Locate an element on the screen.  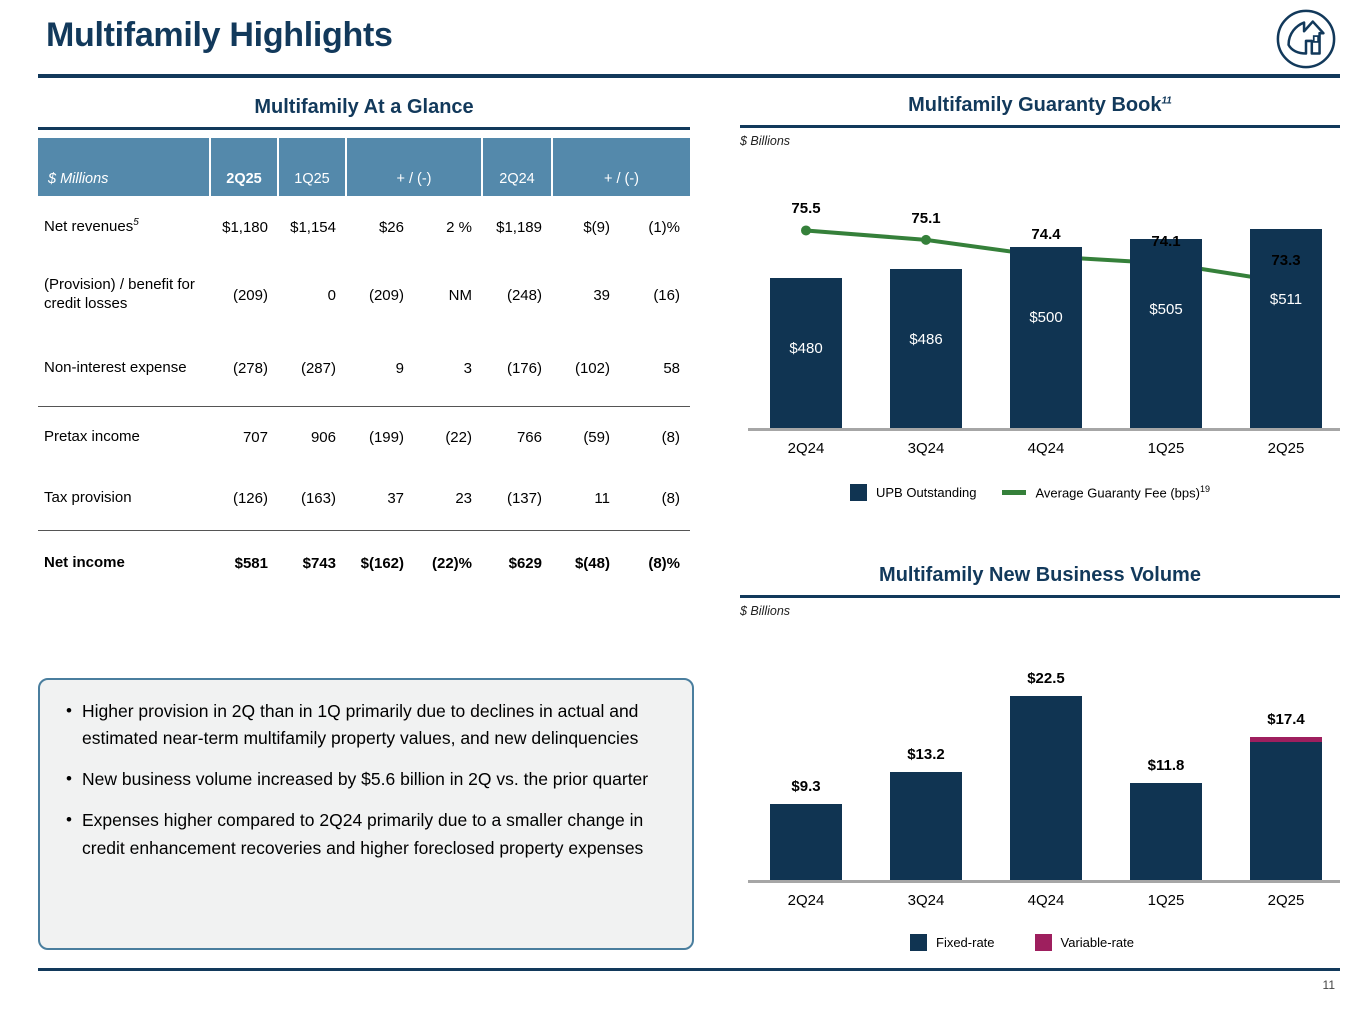
cell-2q25: (209) is located at coordinates (250, 295).